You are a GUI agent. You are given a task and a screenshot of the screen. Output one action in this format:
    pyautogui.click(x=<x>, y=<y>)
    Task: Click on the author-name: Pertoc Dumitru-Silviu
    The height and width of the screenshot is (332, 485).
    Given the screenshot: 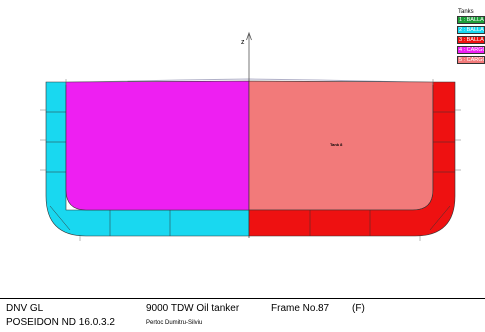 What is the action you would take?
    pyautogui.click(x=174, y=323)
    